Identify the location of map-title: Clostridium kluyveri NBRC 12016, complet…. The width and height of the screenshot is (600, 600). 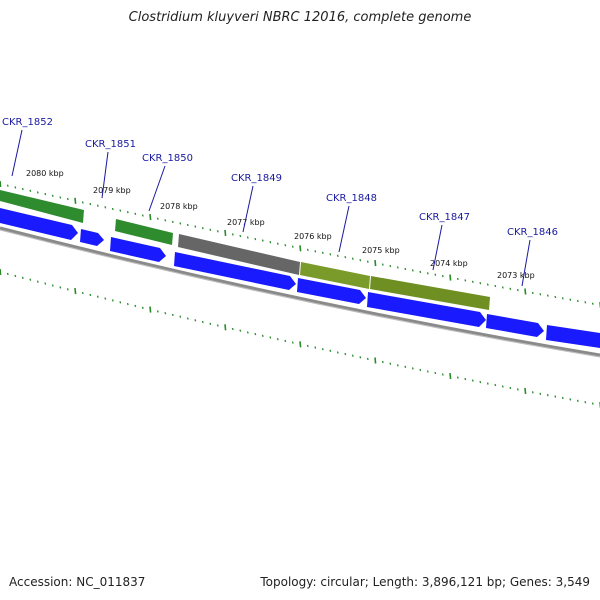
(300, 17).